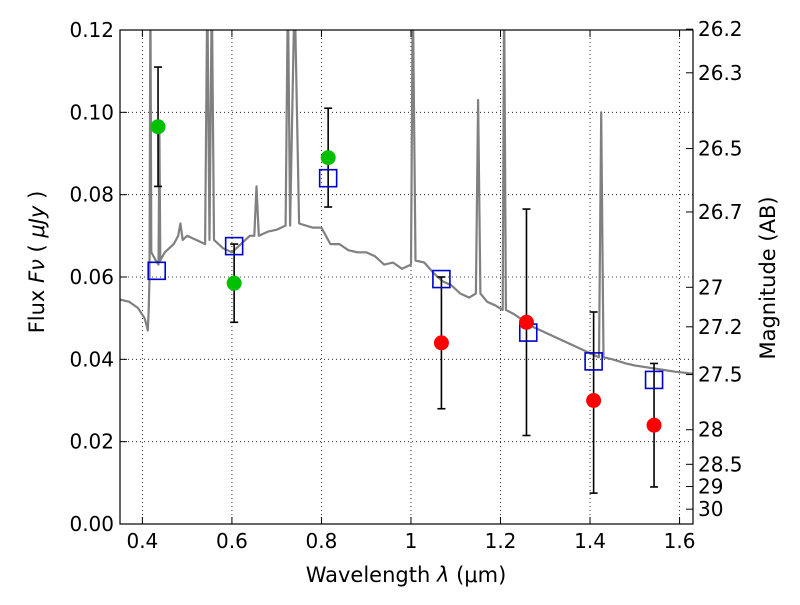 Image resolution: width=800 pixels, height=605 pixels. Describe the element at coordinates (710, 509) in the screenshot. I see `y2-tick-label: 30` at that location.